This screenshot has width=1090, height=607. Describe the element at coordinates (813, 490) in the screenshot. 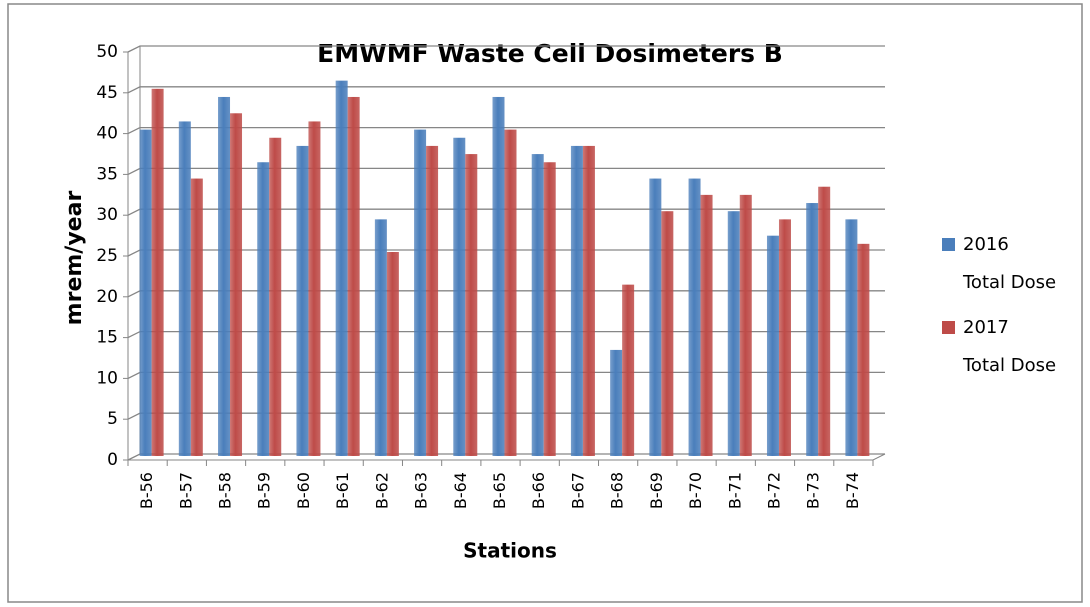

I see `x-tick-label: B-73` at that location.